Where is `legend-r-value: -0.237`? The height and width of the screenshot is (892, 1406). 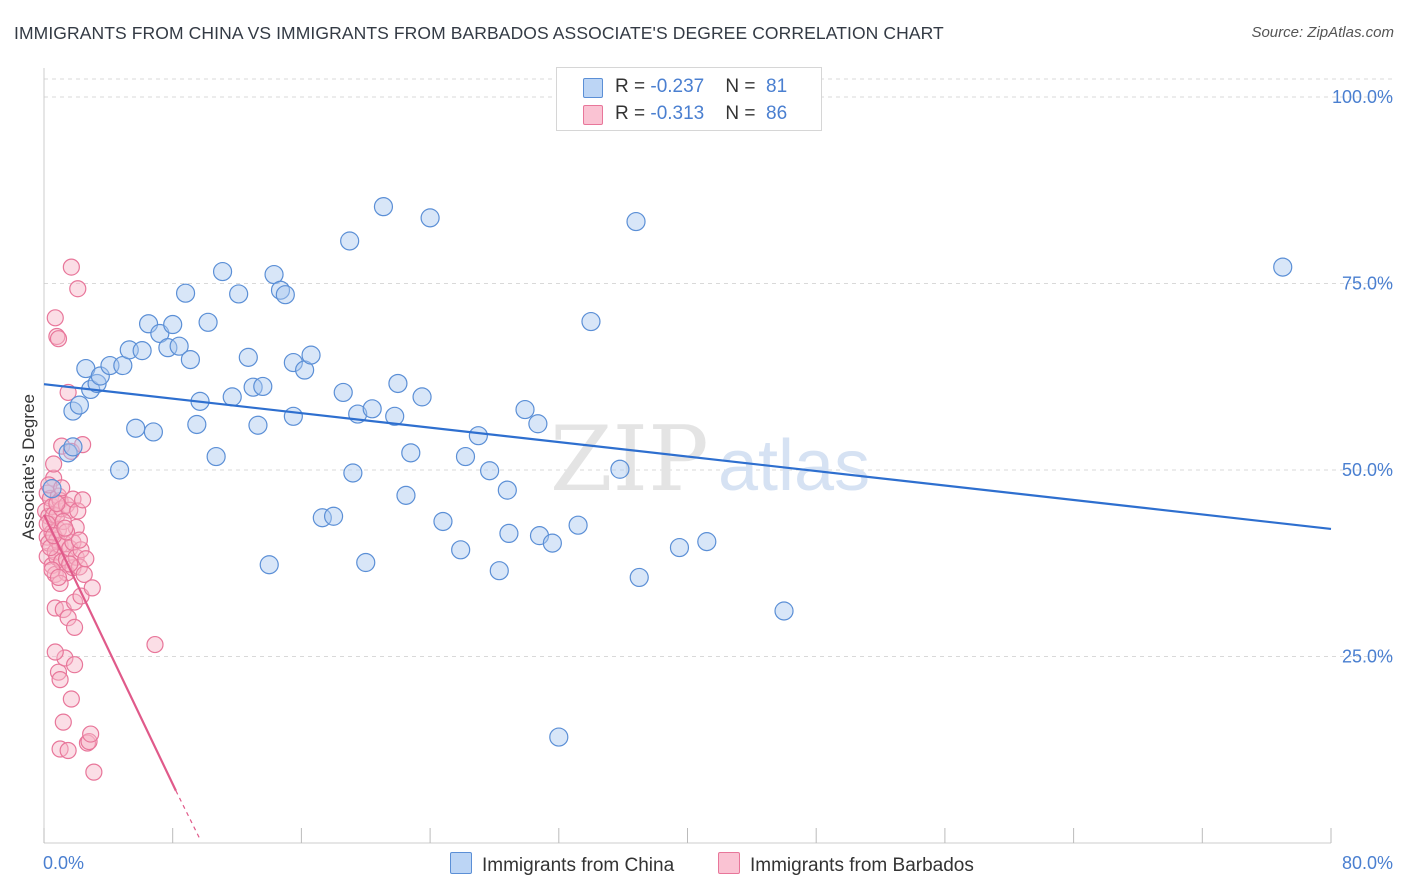
legend-r-value: -0.237 is located at coordinates (677, 86).